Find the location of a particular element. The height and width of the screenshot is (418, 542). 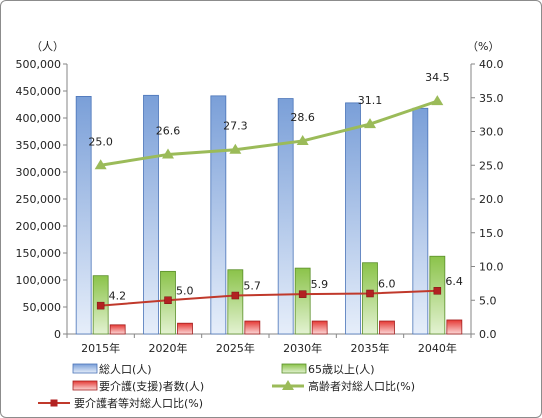

data-label: 4.2 is located at coordinates (118, 296).